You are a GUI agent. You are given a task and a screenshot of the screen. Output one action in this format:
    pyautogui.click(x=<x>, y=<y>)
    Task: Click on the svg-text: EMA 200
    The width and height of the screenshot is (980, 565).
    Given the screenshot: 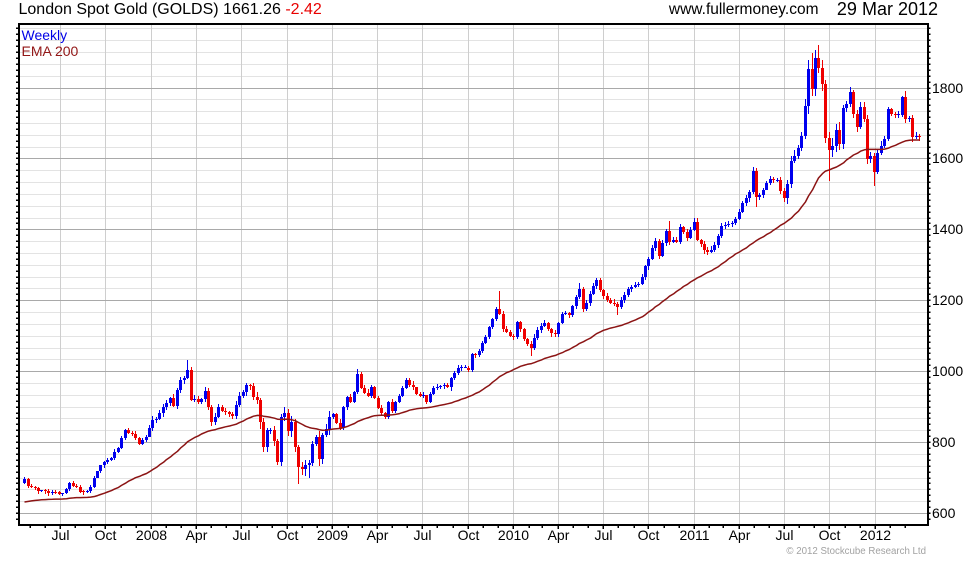 What is the action you would take?
    pyautogui.click(x=50, y=51)
    